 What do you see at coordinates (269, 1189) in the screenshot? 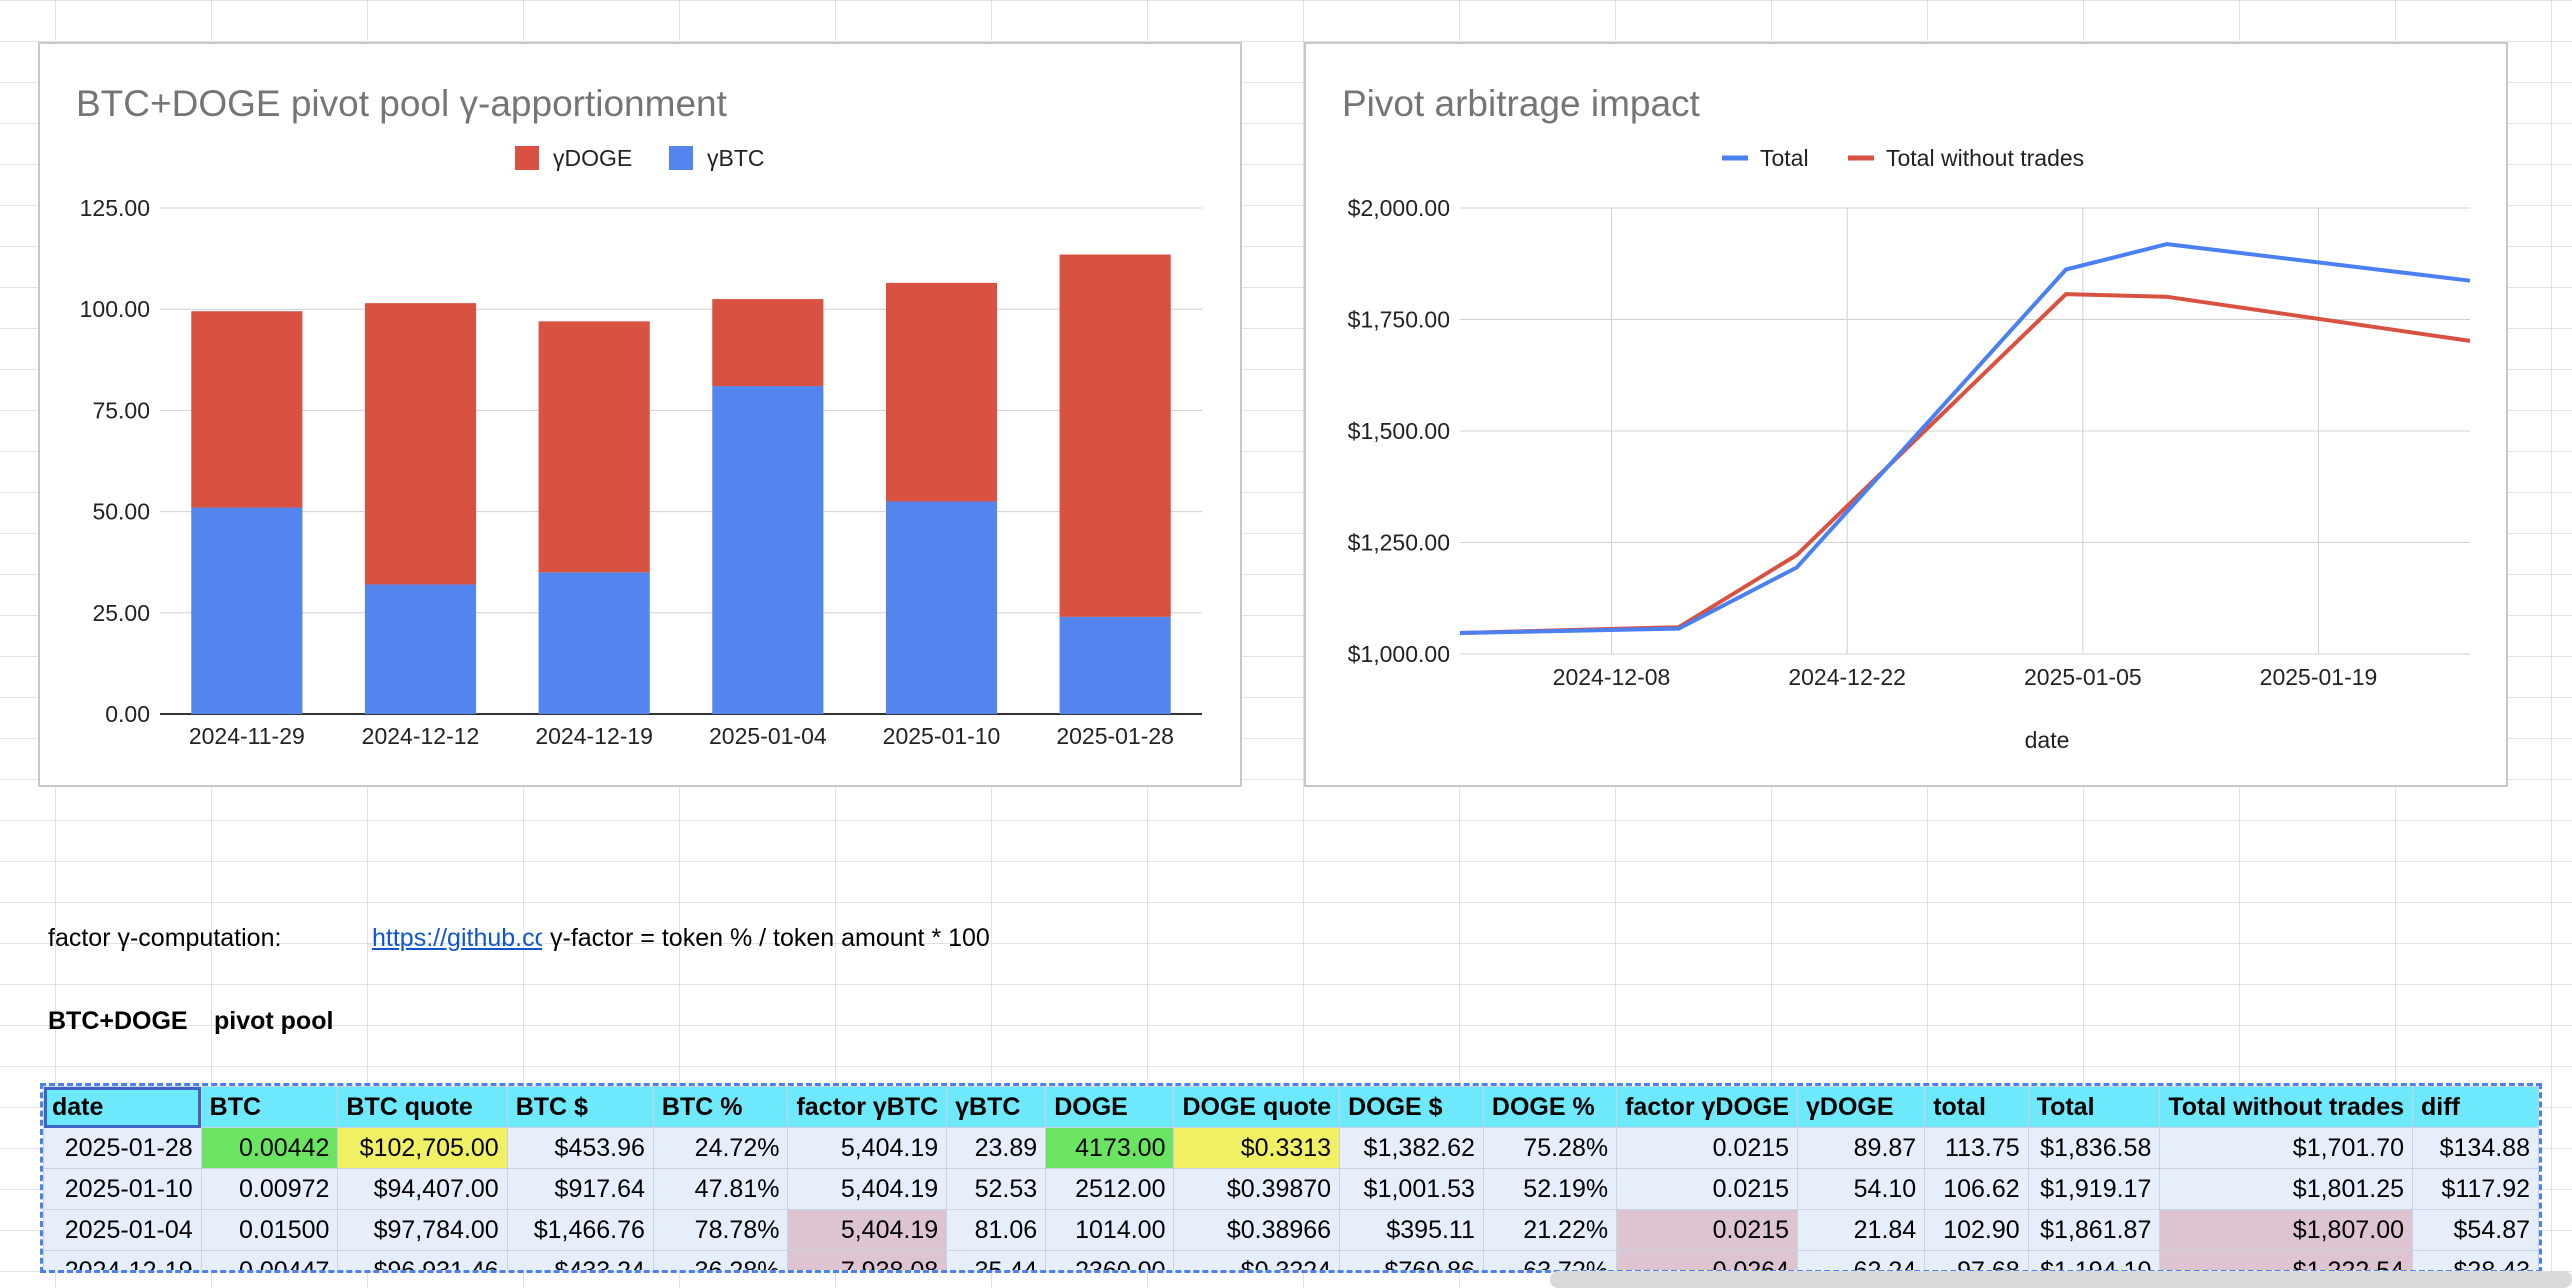
I see `table-cell: 0.00972` at bounding box center [269, 1189].